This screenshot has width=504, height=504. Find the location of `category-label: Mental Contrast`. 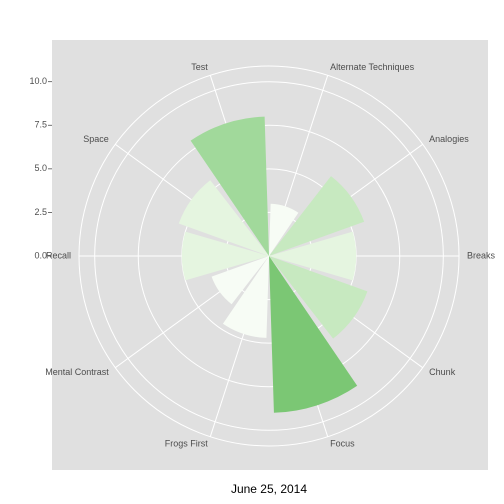

category-label: Mental Contrast is located at coordinates (77, 372).